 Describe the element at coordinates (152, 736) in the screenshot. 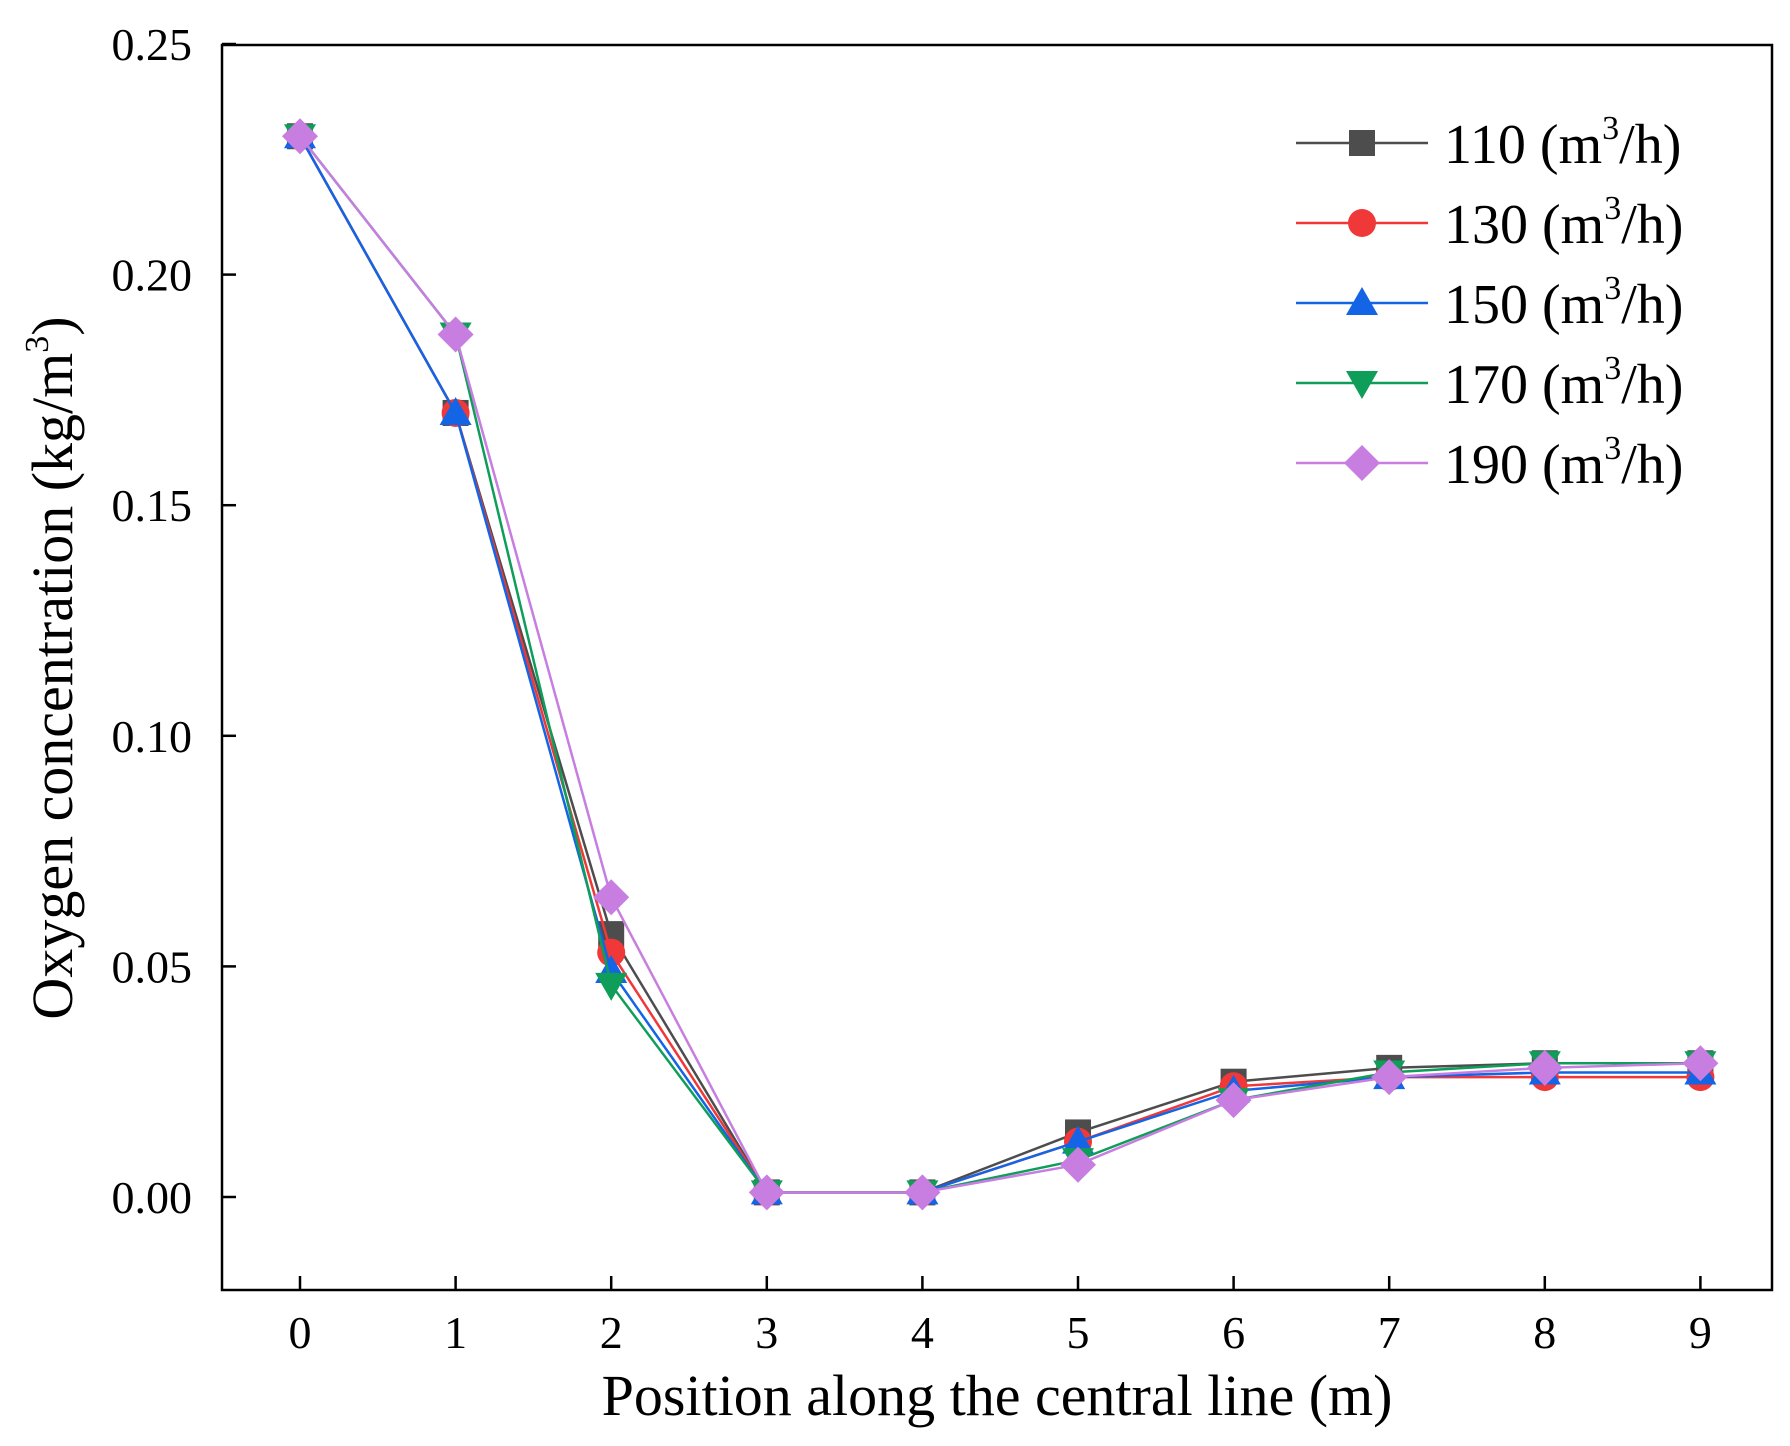

I see `y-tick-label: 0.10` at that location.